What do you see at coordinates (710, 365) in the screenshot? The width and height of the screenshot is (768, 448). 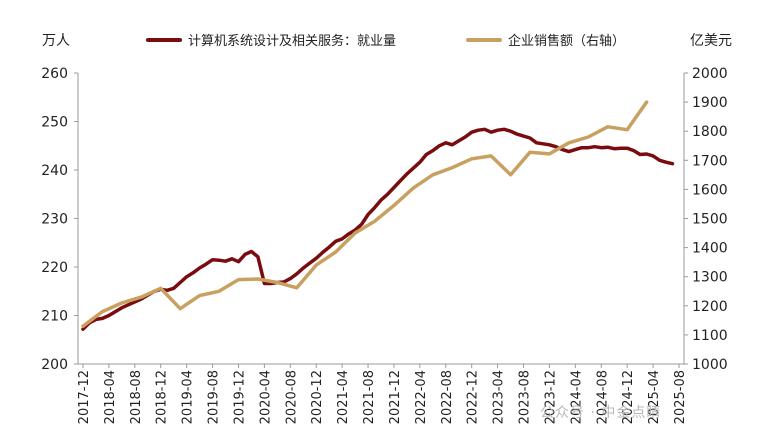 I see `y-right-tick-label: 1000` at bounding box center [710, 365].